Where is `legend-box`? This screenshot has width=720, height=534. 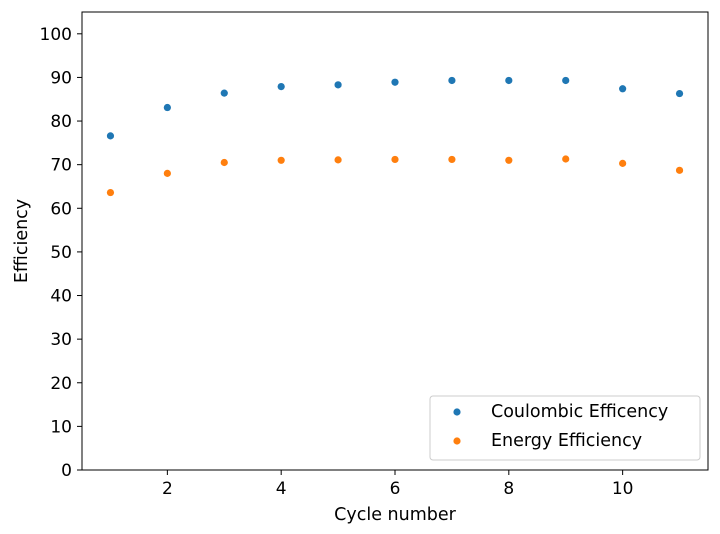
legend-box is located at coordinates (565, 428).